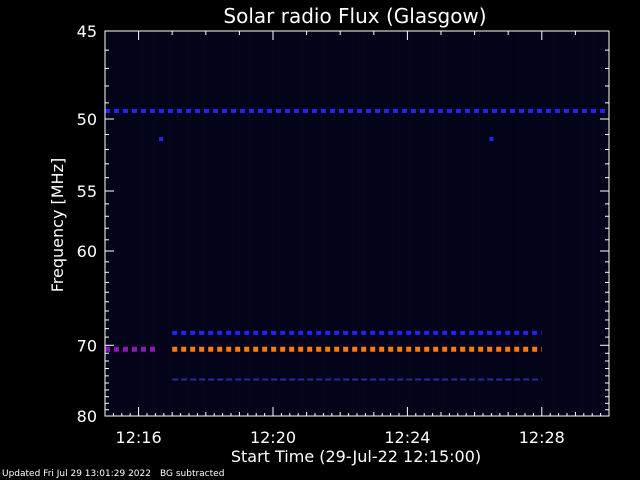  Describe the element at coordinates (542, 437) in the screenshot. I see `x-tick-label: 12:28` at that location.